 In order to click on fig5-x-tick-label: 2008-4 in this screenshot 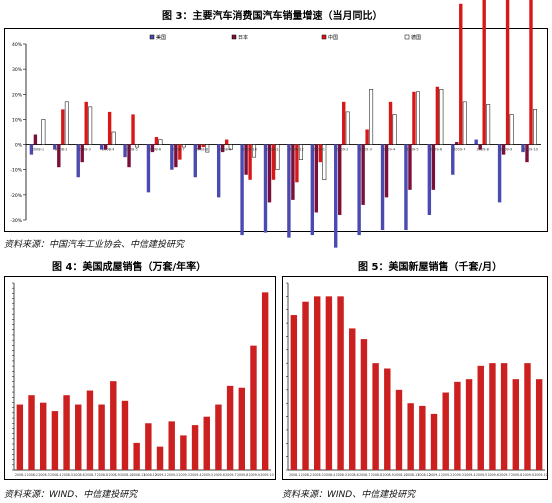, I will do `click(329, 475)`.